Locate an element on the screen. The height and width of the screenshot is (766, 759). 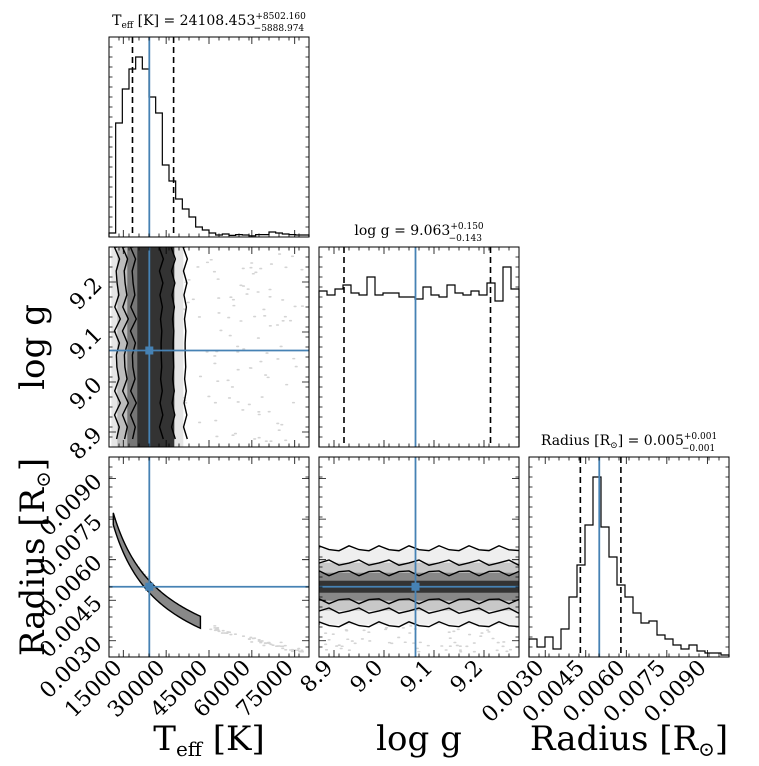
density-band is located at coordinates (156, 347).